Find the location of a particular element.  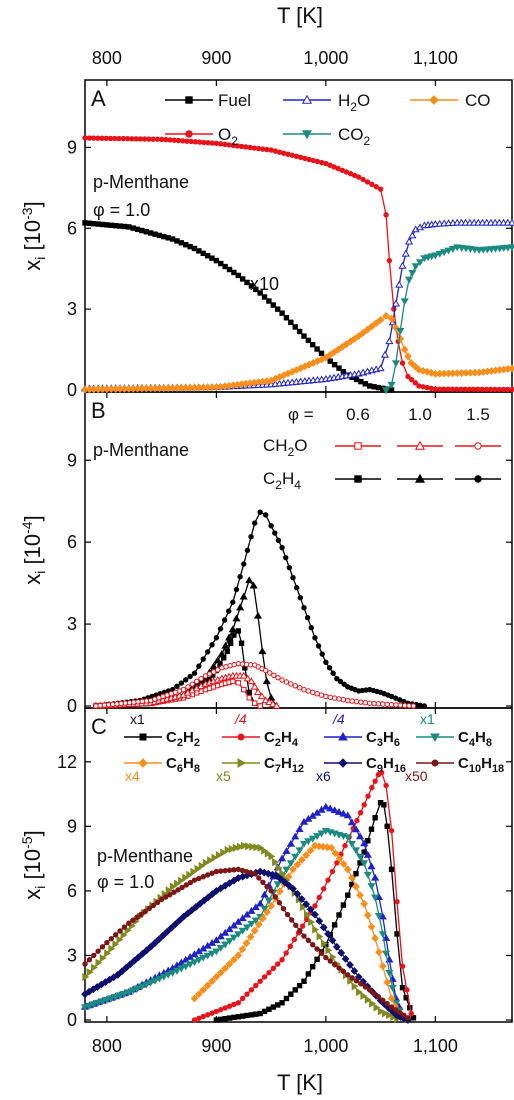

legend-a-h2o-label: H2O is located at coordinates (354, 102).